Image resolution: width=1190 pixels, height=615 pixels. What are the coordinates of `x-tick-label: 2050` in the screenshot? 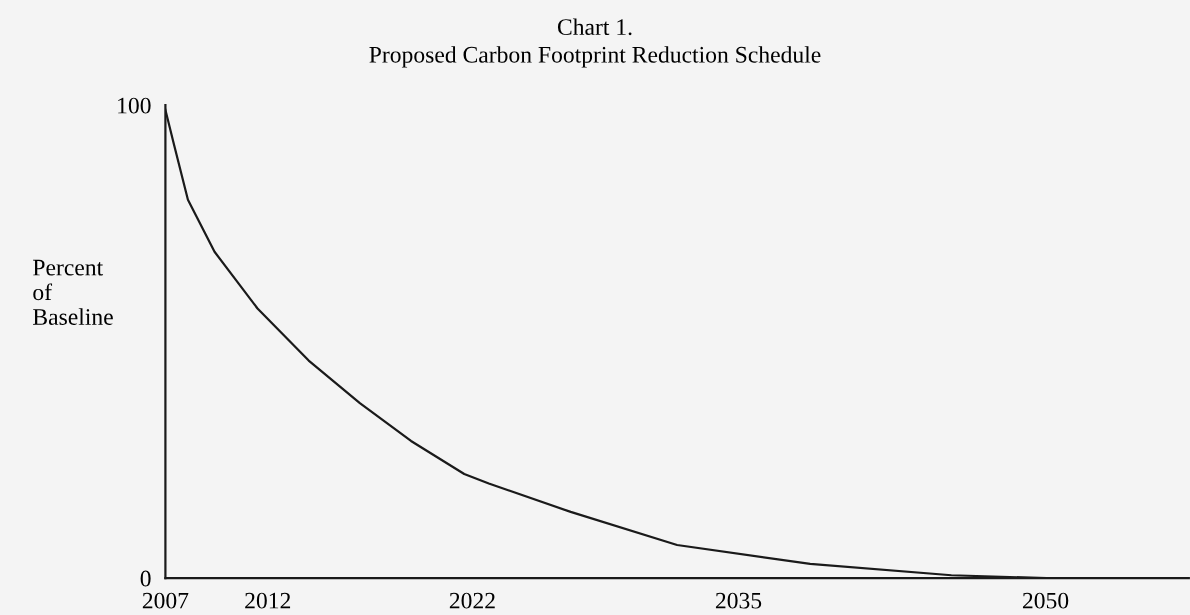 It's located at (1045, 600).